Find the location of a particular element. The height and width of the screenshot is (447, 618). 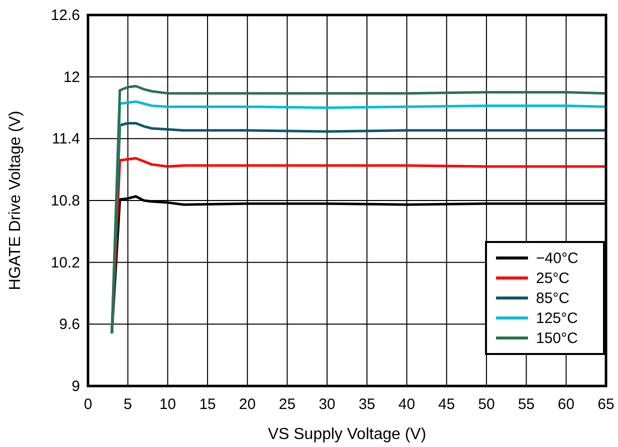

x-tick-label: 5 is located at coordinates (128, 404).